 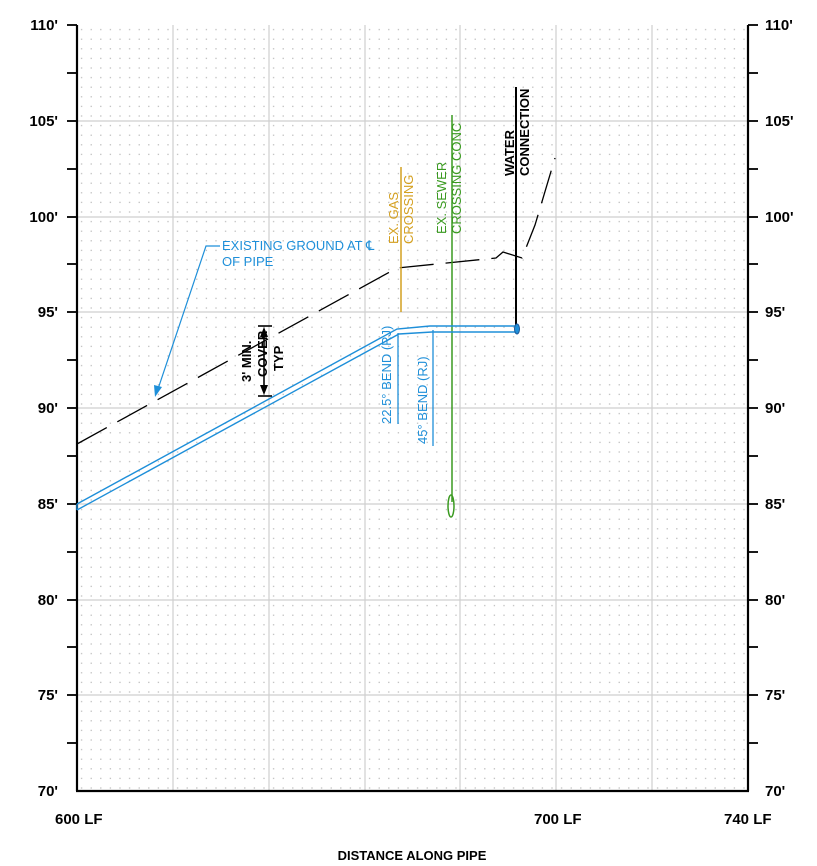 What do you see at coordinates (408, 209) in the screenshot?
I see `gas-crossing-label-2: CROSSING` at bounding box center [408, 209].